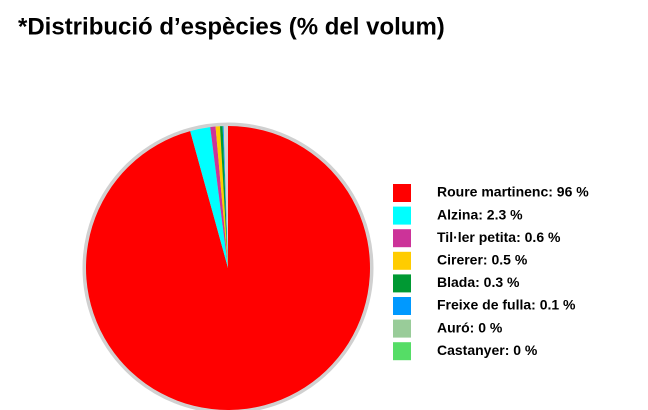 The height and width of the screenshot is (410, 648). I want to click on legend-label: Roure martinenc: 96 %, so click(513, 192).